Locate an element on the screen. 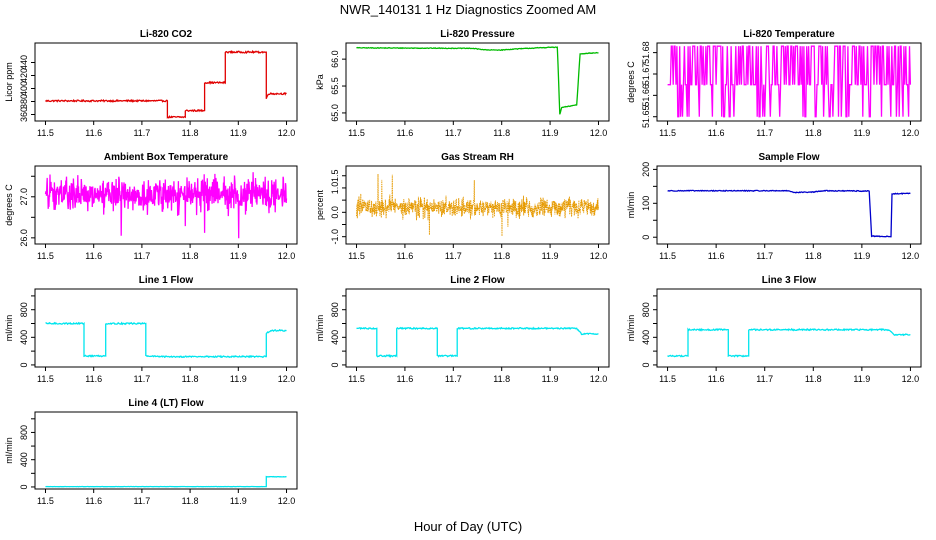 Image resolution: width=936 pixels, height=540 pixels. panel-line-1-flow-ytick-label: 400 is located at coordinates (24, 337).